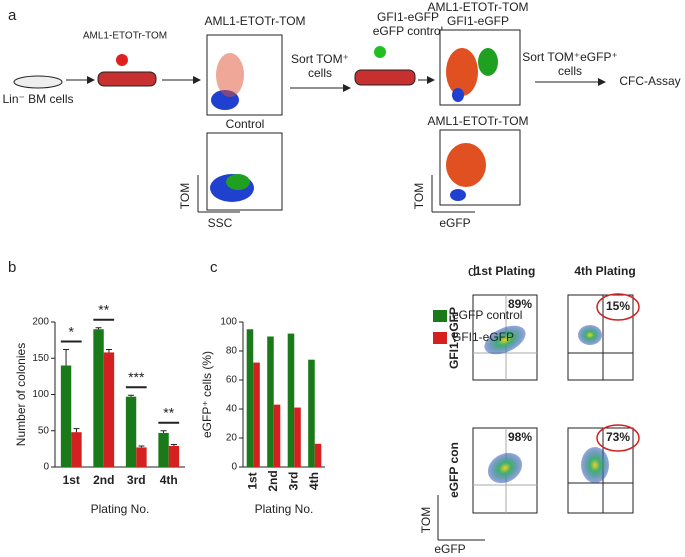 This screenshot has height=557, width=685. Describe the element at coordinates (320, 59) in the screenshot. I see `label: Sort TOM⁺` at that location.